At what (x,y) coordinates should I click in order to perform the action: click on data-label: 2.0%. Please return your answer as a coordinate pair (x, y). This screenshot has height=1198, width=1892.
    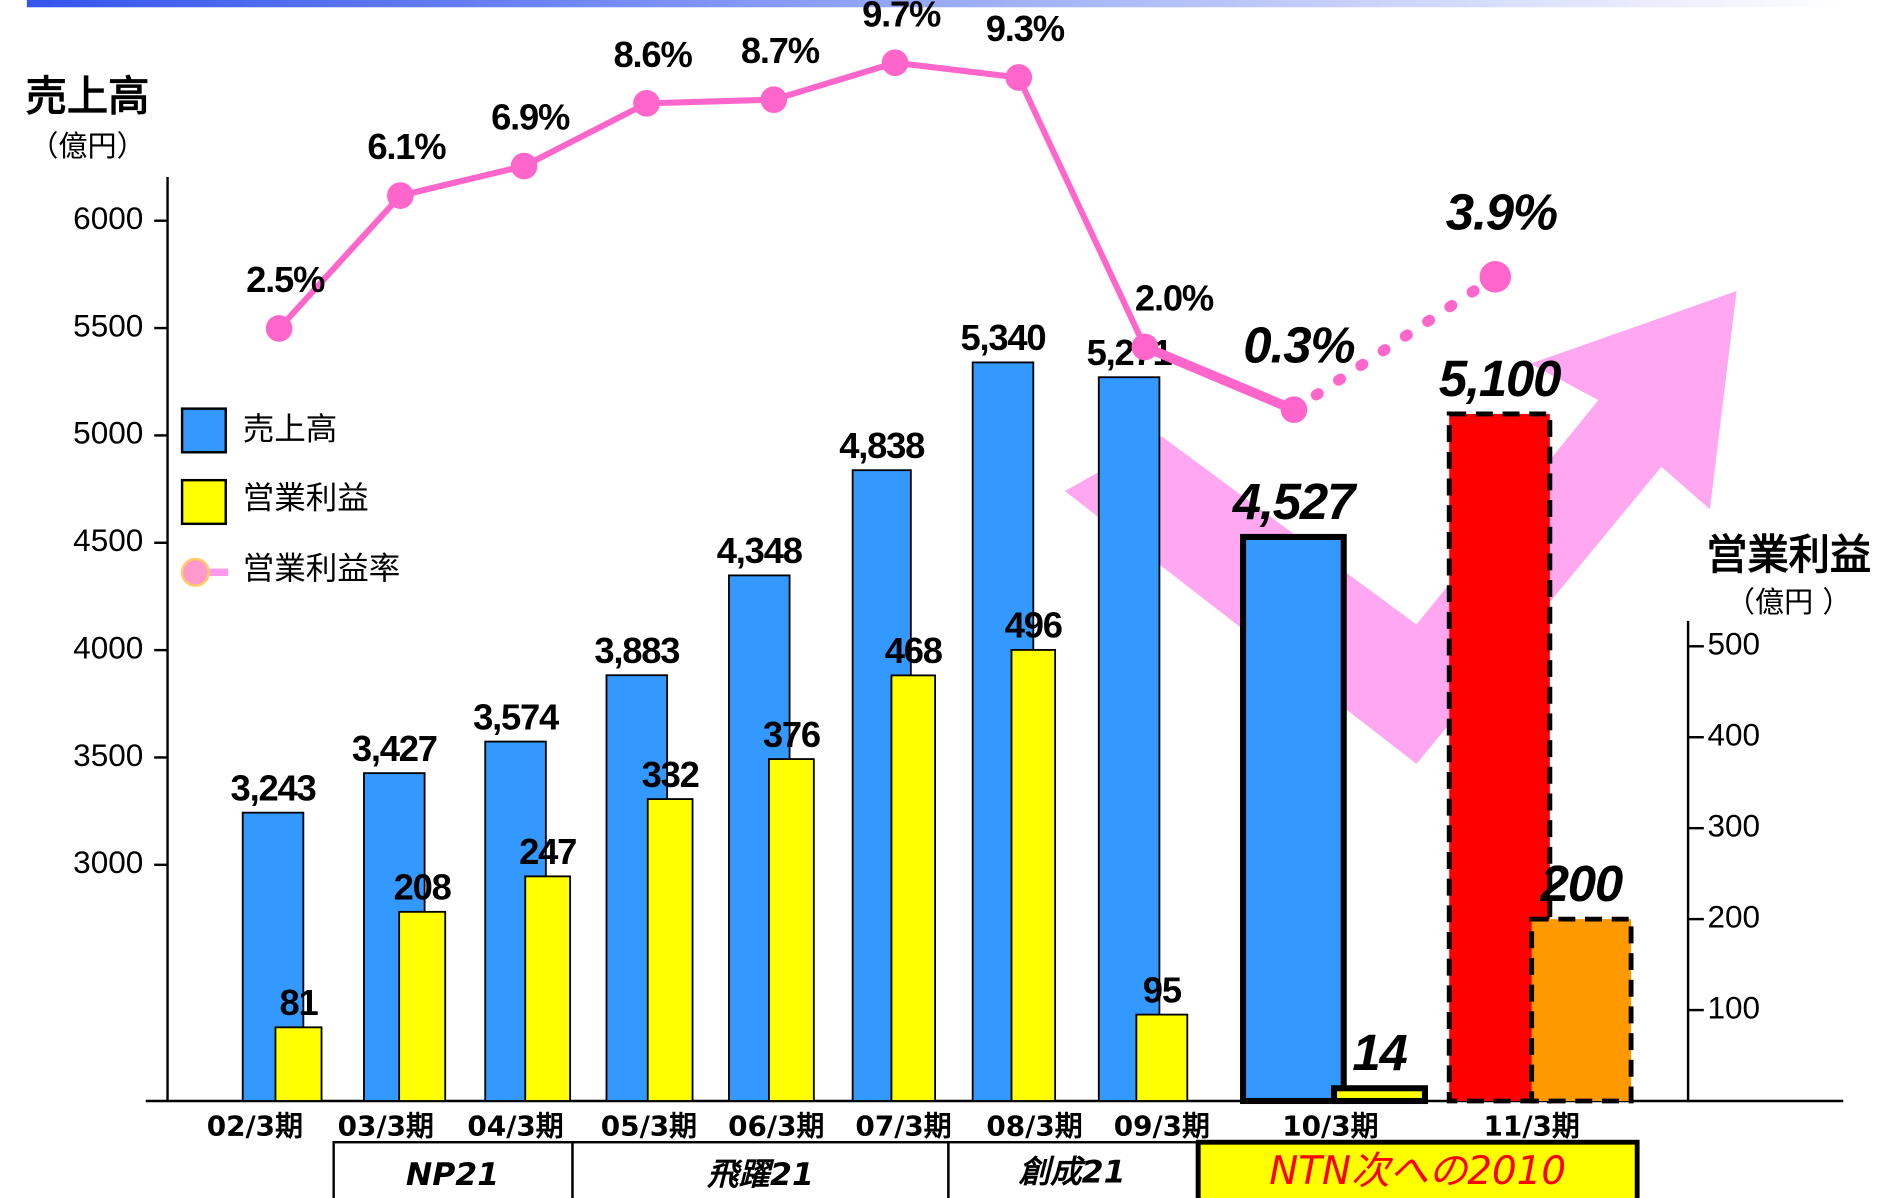
    Looking at the image, I should click on (1174, 297).